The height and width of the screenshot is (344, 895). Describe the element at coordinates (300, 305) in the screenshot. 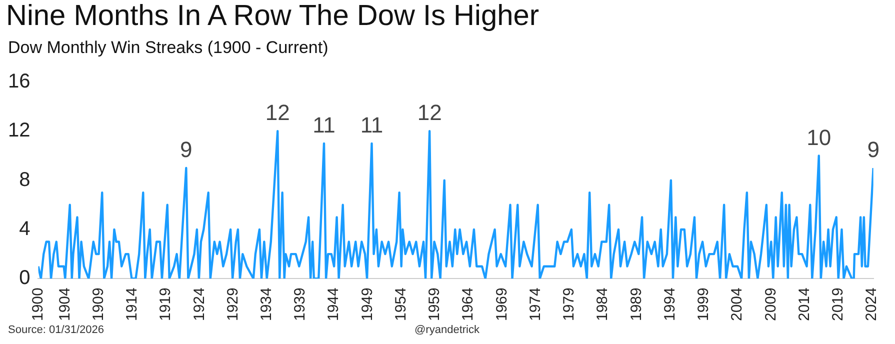

I see `x-tick-label: 1939` at that location.